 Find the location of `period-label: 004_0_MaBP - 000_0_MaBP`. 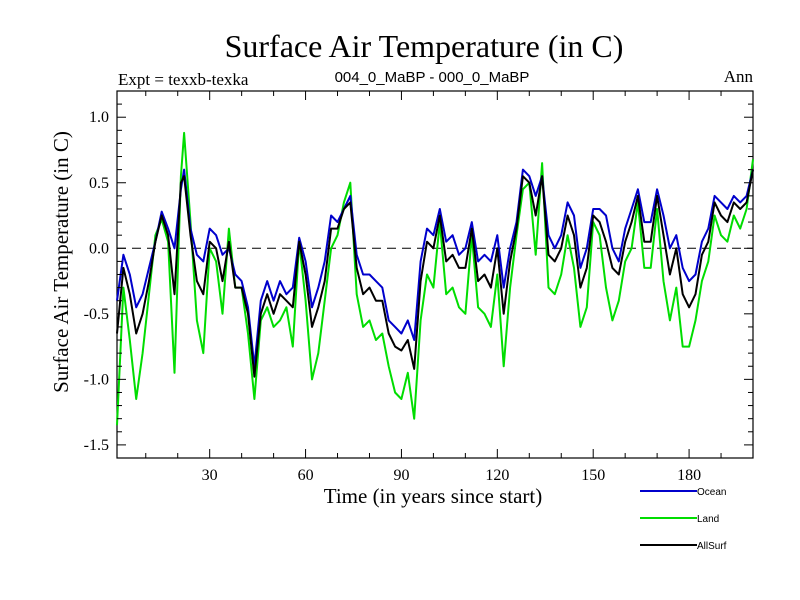

period-label: 004_0_MaBP - 000_0_MaBP is located at coordinates (432, 77).